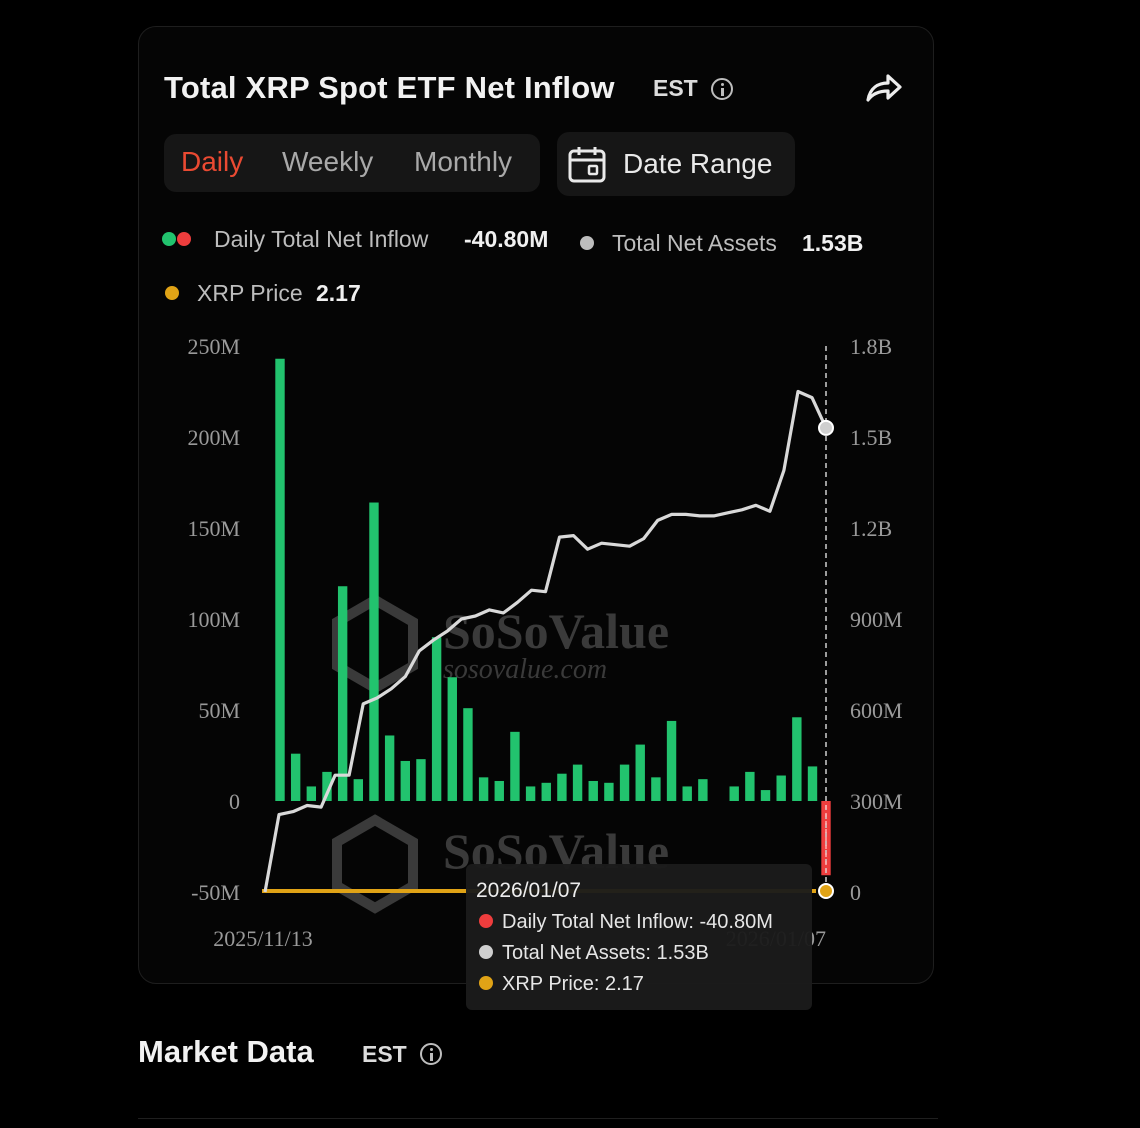 This screenshot has width=1140, height=1128. I want to click on legend-price-label: XRP Price, so click(250, 293).